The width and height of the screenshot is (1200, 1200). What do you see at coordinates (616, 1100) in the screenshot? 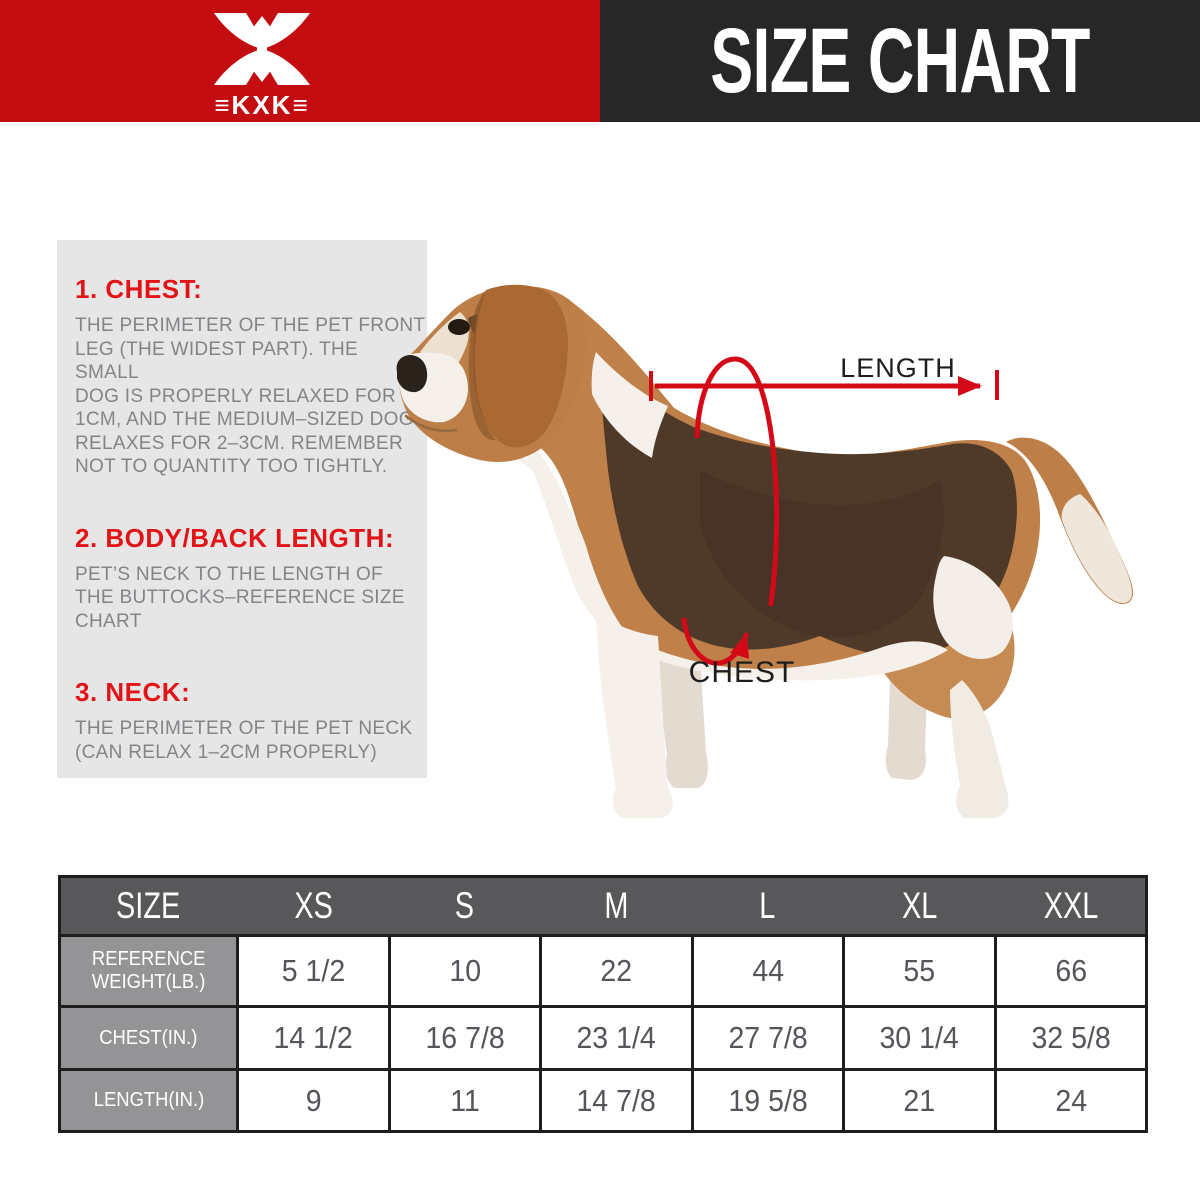
I see `table-cell: 14 7/8` at bounding box center [616, 1100].